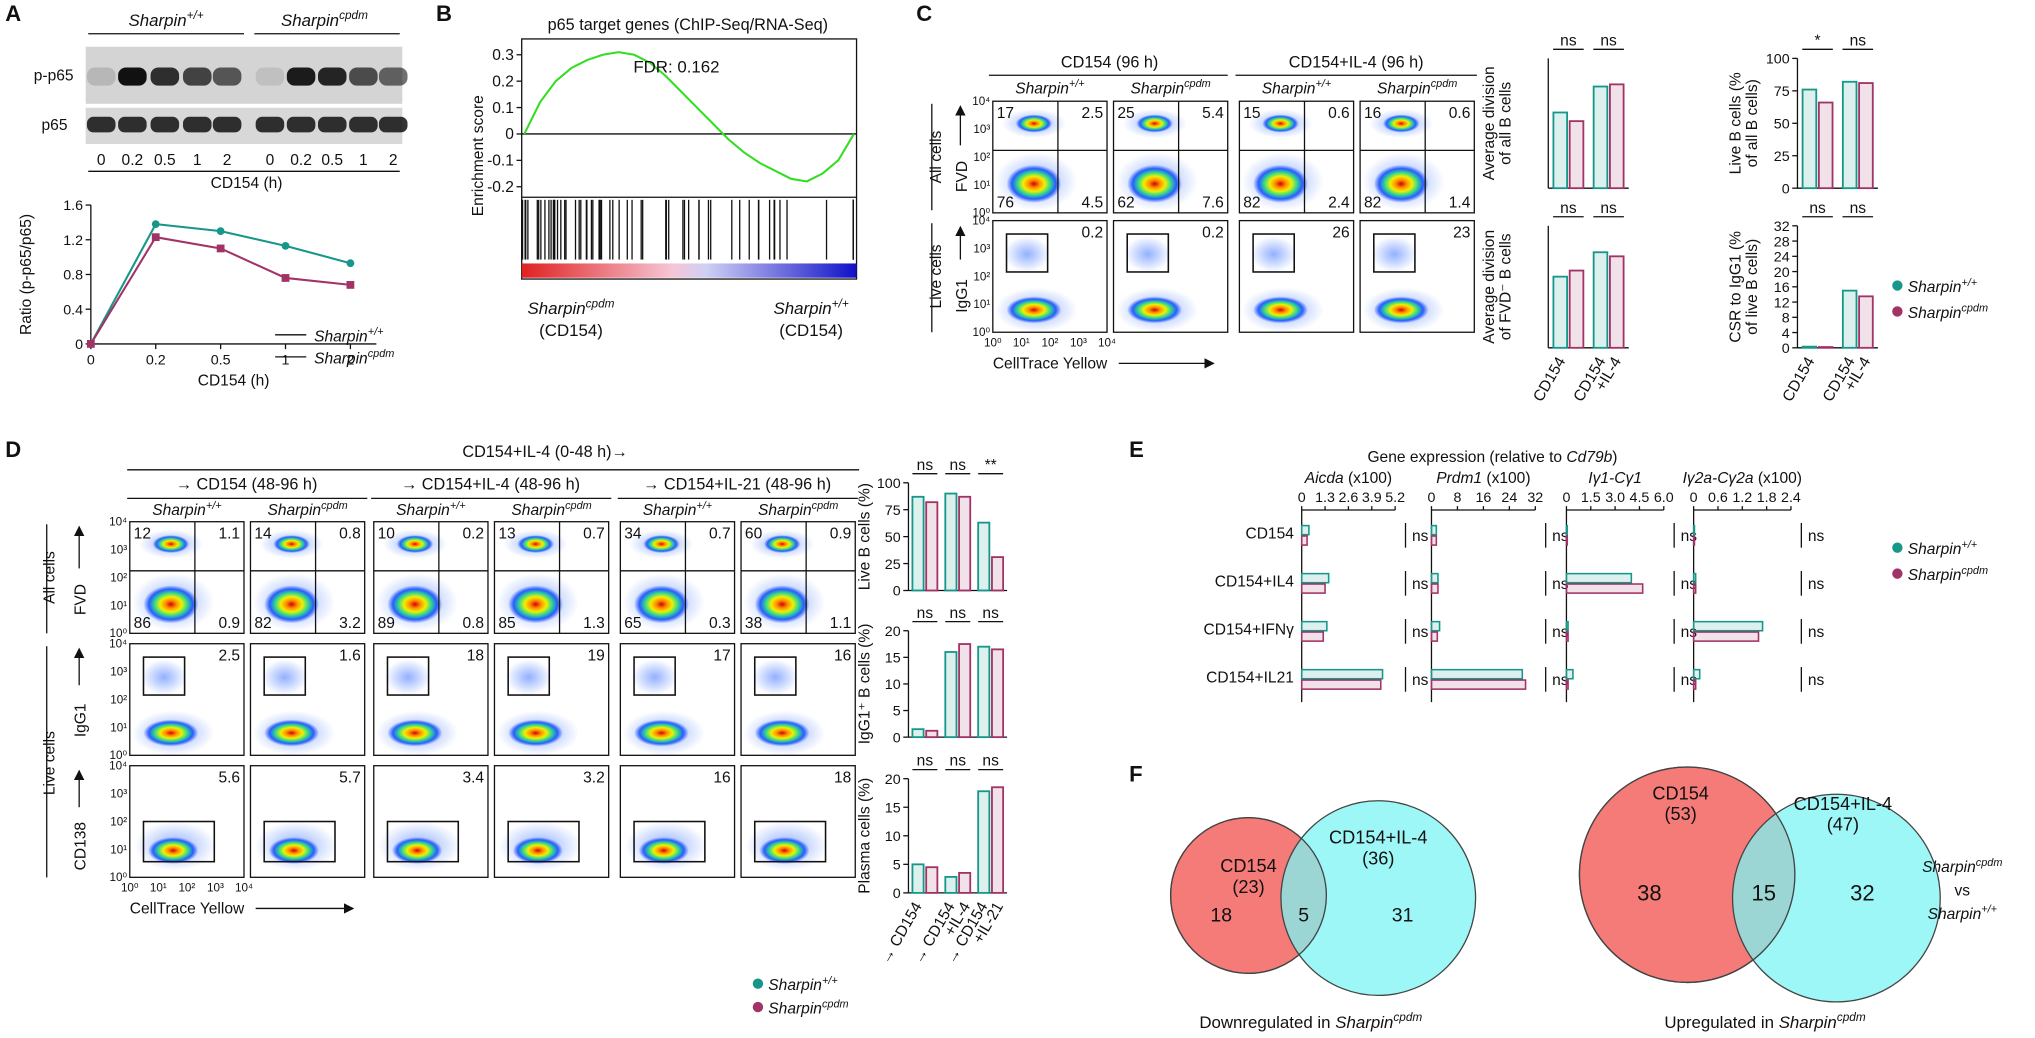 This screenshot has height=1038, width=2035. Describe the element at coordinates (1092, 203) in the screenshot. I see `quadrant-value: 4.5` at that location.